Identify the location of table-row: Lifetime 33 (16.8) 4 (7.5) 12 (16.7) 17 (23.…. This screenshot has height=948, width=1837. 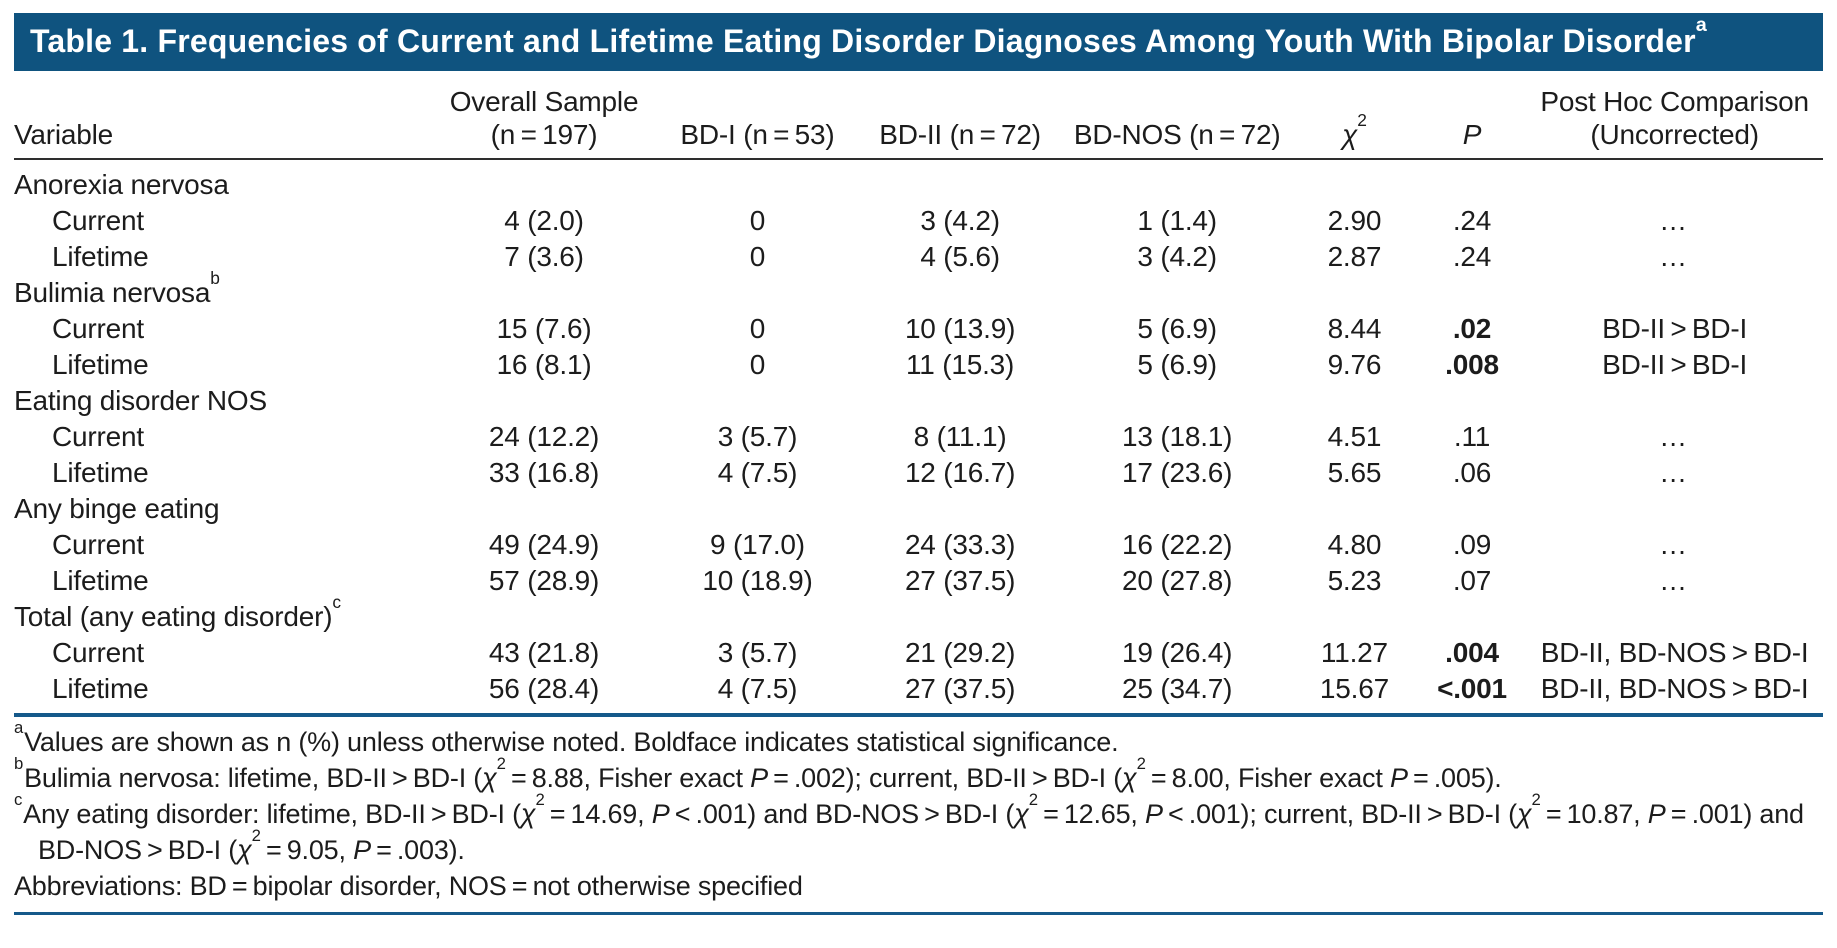
(918, 473).